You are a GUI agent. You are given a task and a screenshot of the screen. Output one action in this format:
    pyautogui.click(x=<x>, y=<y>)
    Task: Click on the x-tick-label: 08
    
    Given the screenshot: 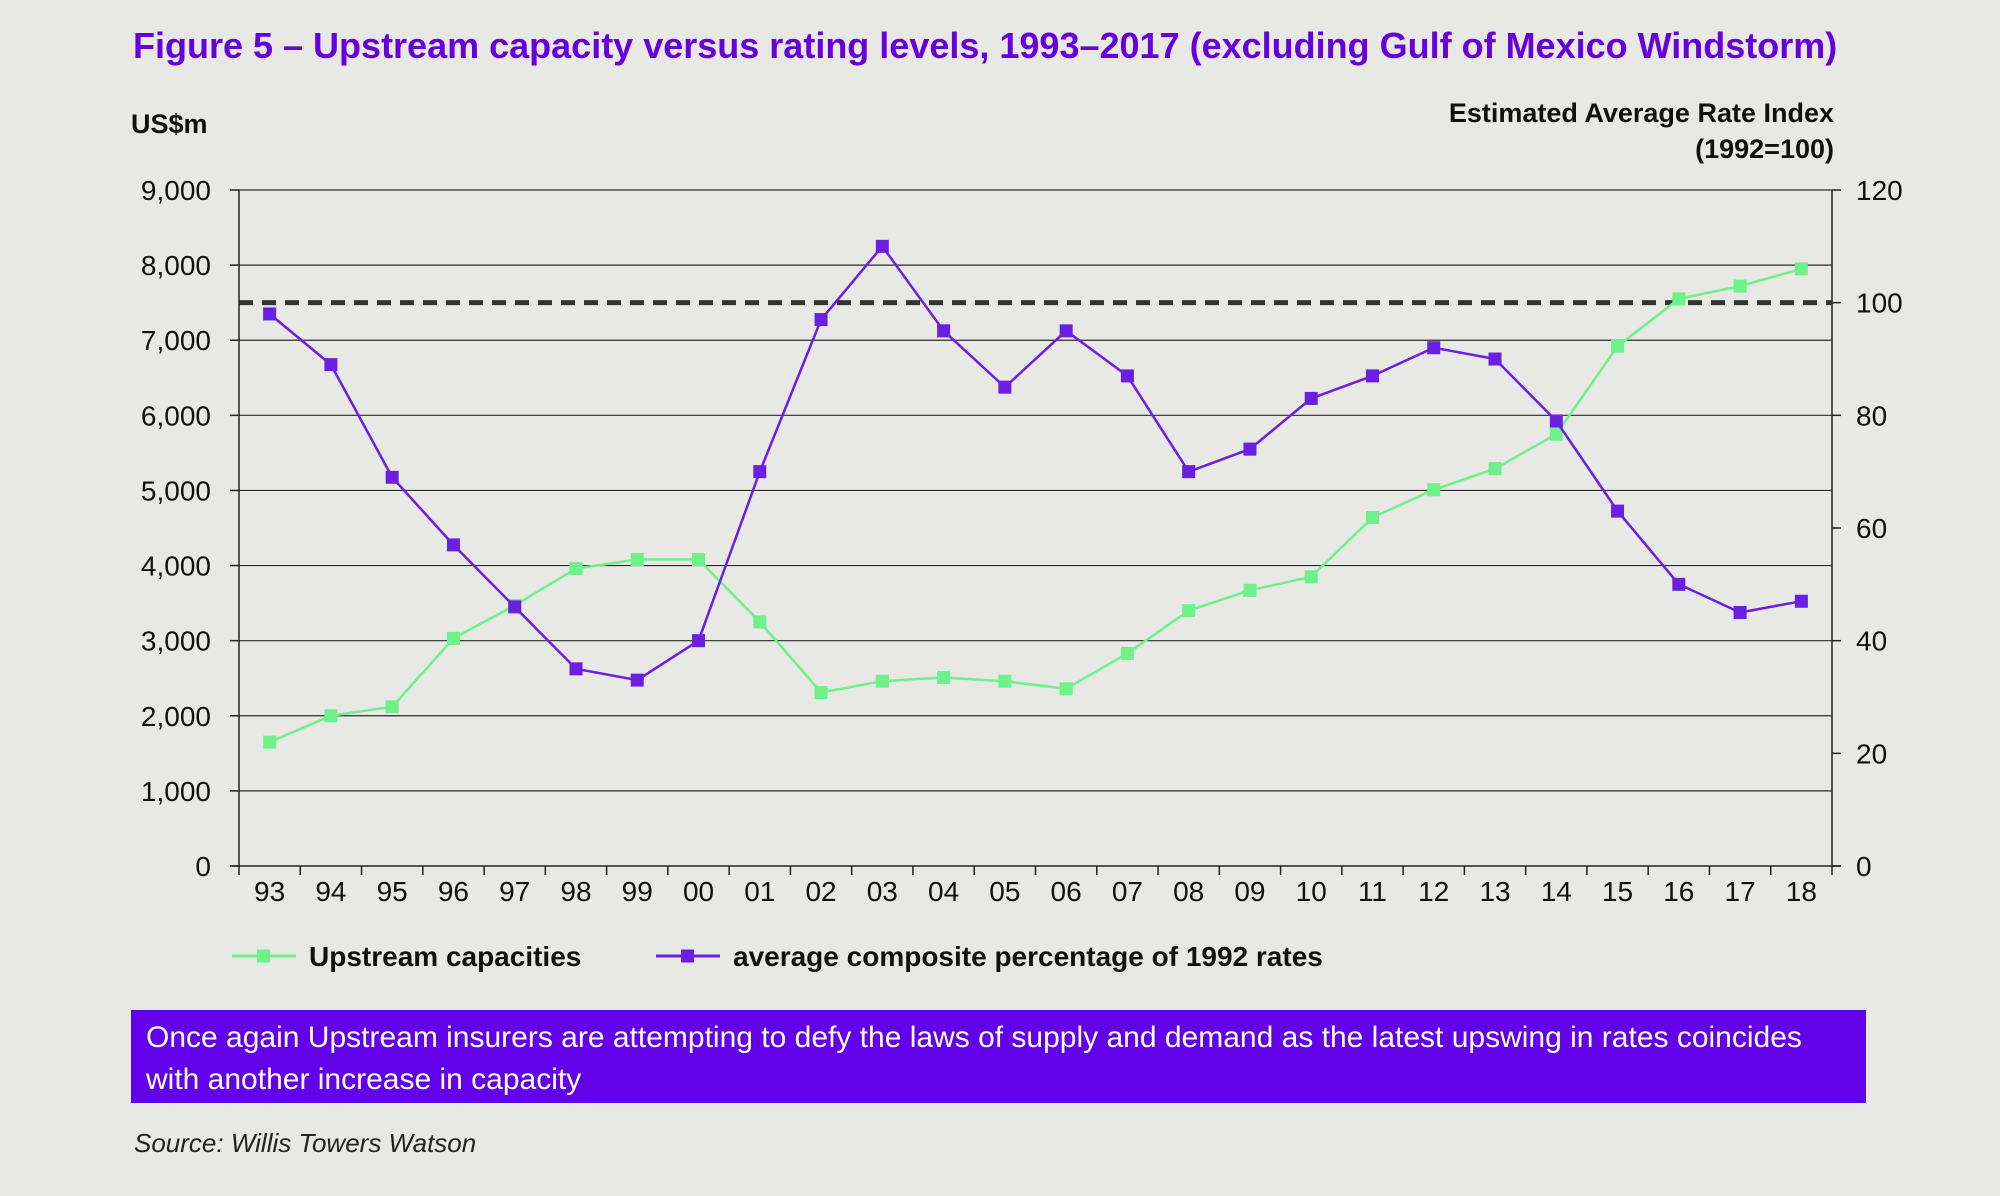 What is the action you would take?
    pyautogui.click(x=1188, y=891)
    